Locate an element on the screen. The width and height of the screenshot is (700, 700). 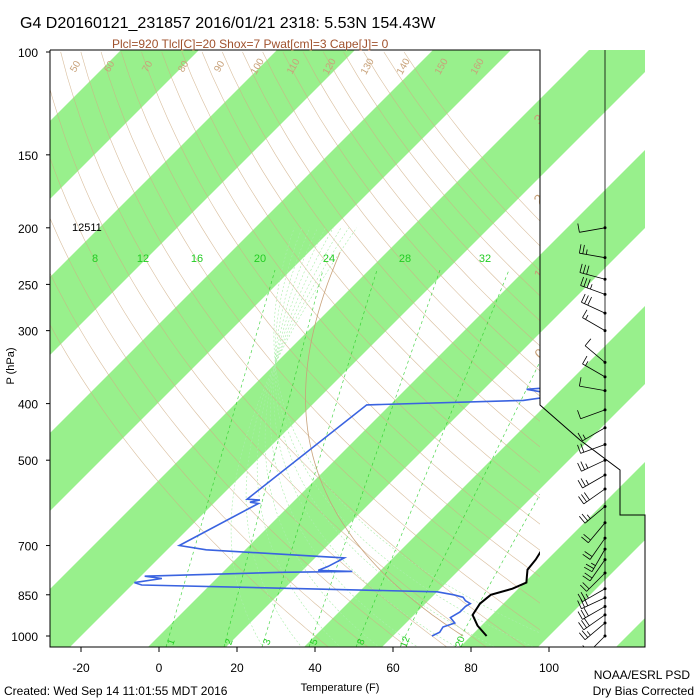
theta-label: 50 is located at coordinates (75, 67).